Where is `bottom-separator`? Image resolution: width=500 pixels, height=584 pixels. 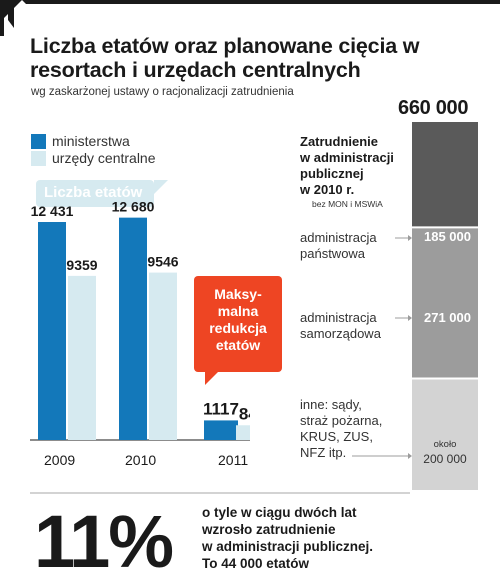
bottom-separator is located at coordinates (220, 493).